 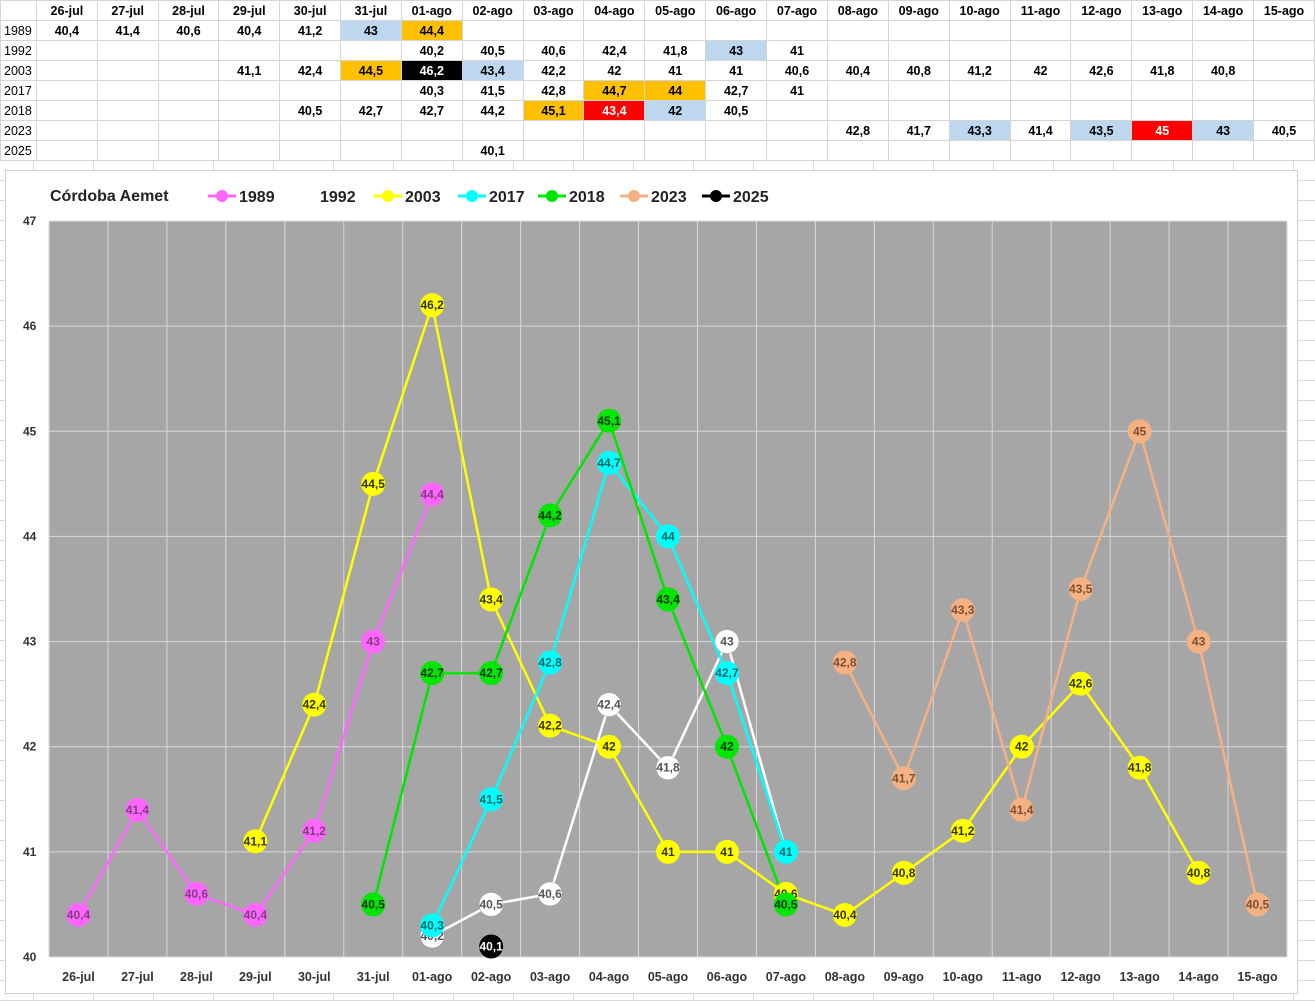 I want to click on table-cell: 41,2, so click(x=979, y=70).